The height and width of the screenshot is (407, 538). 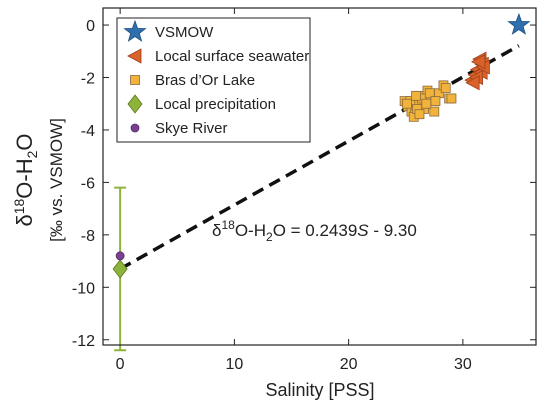 I want to click on y-title-part: δ, so click(x=24, y=220).